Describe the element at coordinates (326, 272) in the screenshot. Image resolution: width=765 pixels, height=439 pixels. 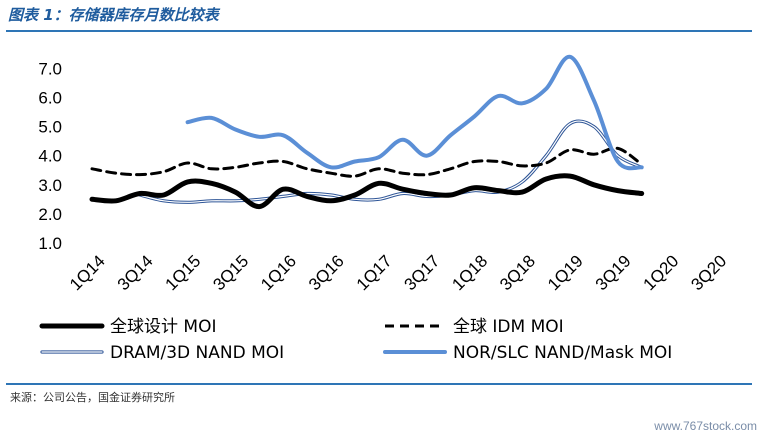
I see `x-tick-label: 3Q16` at that location.